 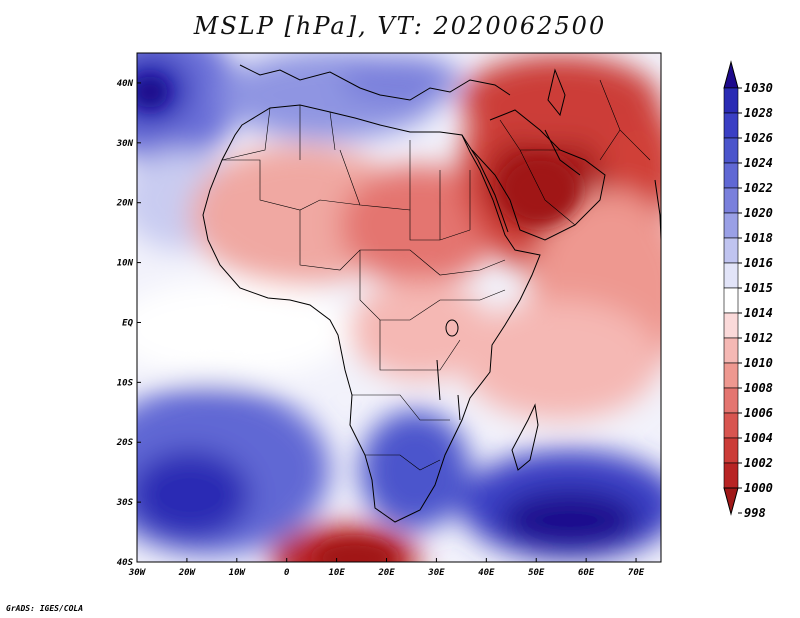 I want to click on colorbar-level-label: 1028, so click(x=758, y=113).